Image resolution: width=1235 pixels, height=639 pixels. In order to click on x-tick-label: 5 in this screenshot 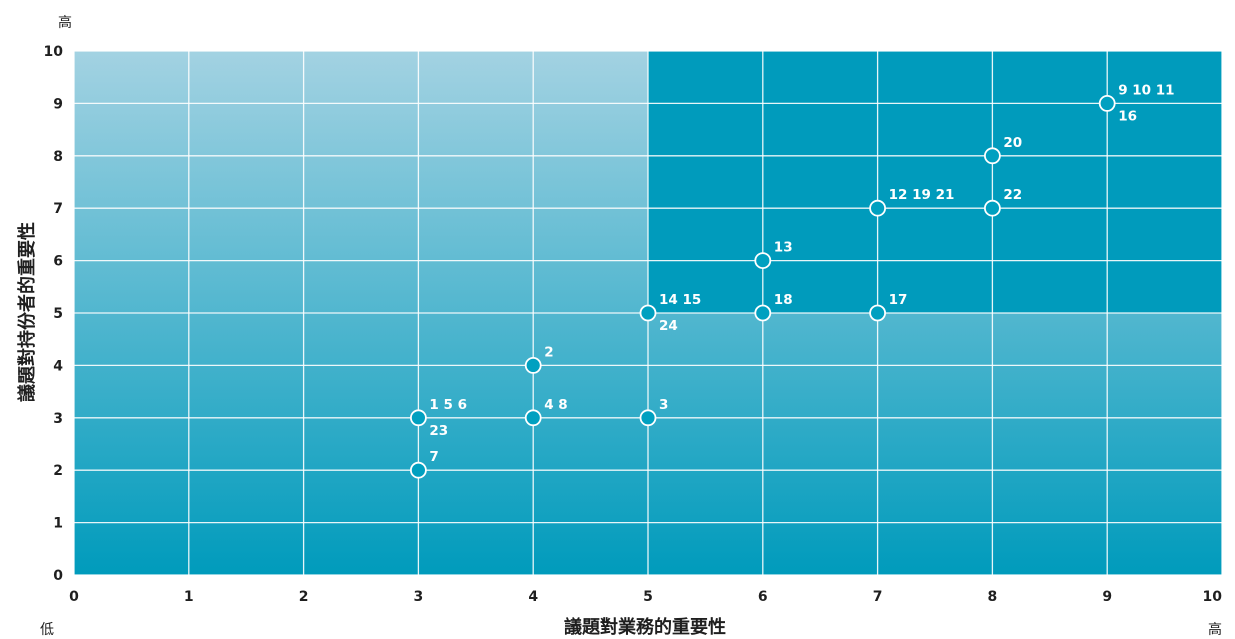, I will do `click(648, 597)`.